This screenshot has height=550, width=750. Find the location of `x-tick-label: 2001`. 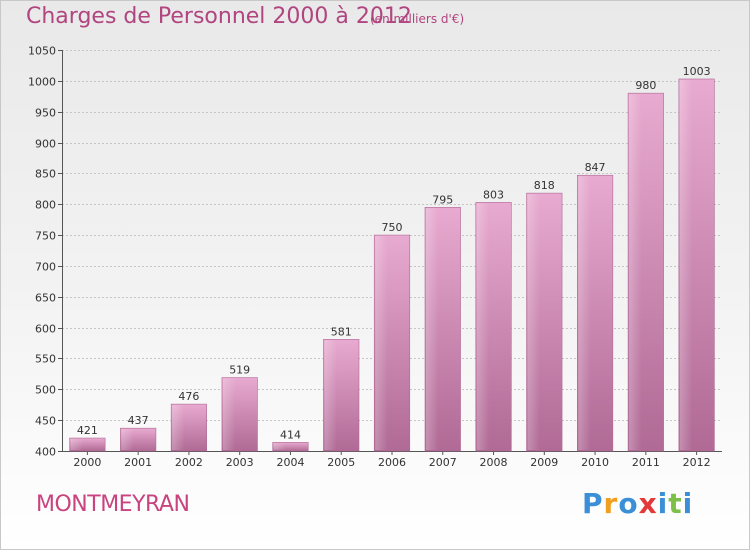

x-tick-label: 2001 is located at coordinates (138, 462).